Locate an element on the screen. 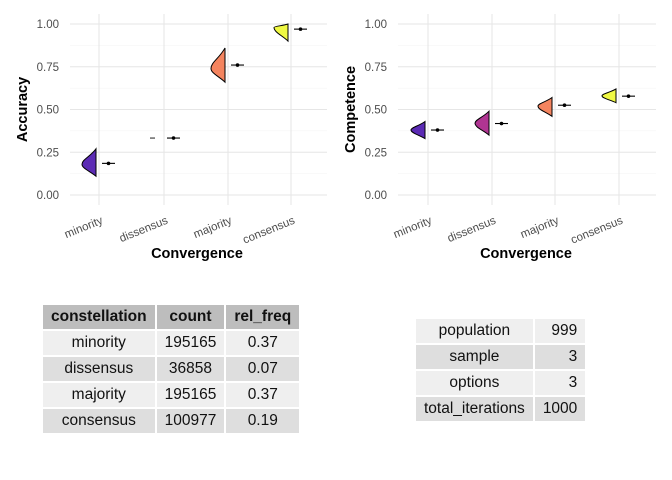  table-row: minority 195165 0.37 is located at coordinates (171, 343).